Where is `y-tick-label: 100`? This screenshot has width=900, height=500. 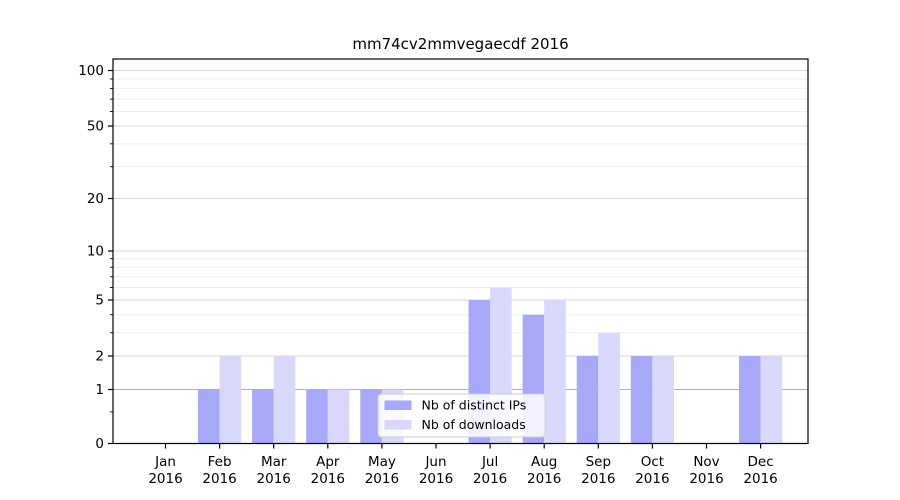 y-tick-label: 100 is located at coordinates (91, 71).